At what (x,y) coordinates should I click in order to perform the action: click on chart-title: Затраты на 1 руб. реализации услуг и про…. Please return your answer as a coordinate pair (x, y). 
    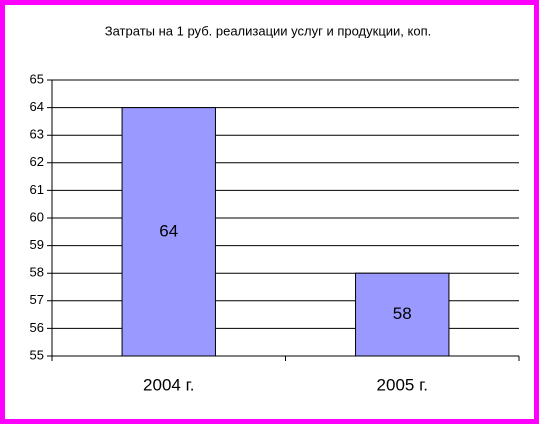
    Looking at the image, I should click on (268, 30).